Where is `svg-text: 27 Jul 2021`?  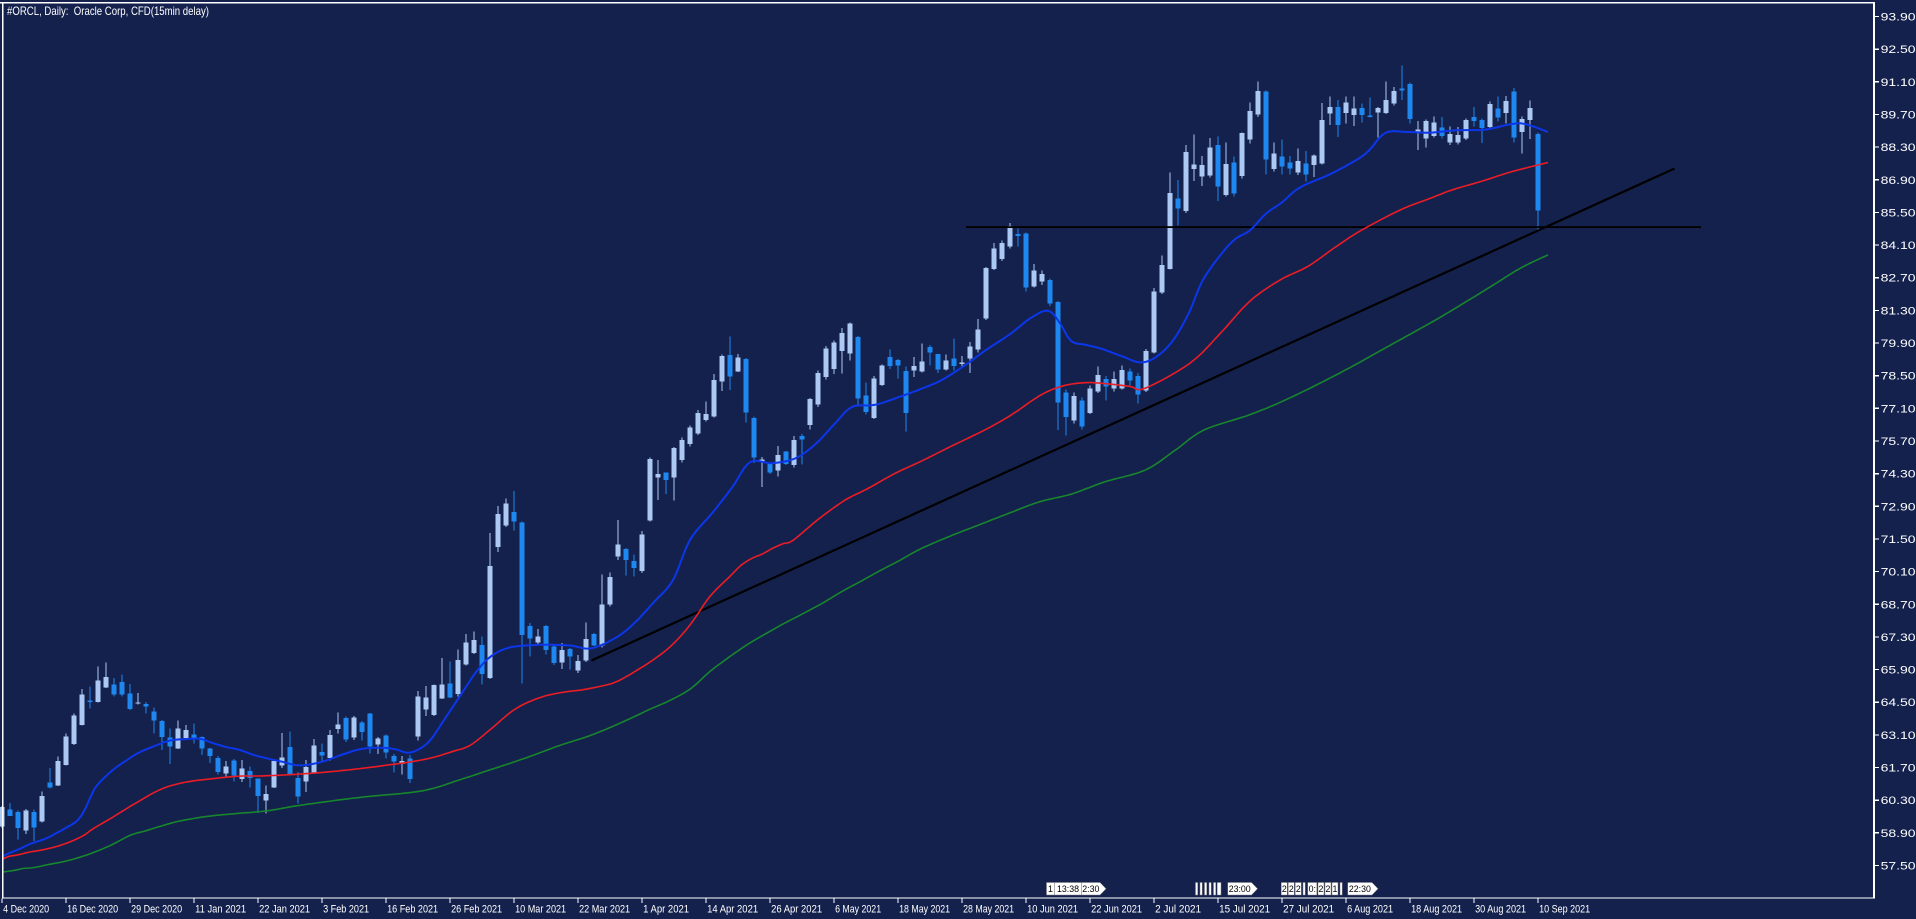 svg-text: 27 Jul 2021 is located at coordinates (1308, 910).